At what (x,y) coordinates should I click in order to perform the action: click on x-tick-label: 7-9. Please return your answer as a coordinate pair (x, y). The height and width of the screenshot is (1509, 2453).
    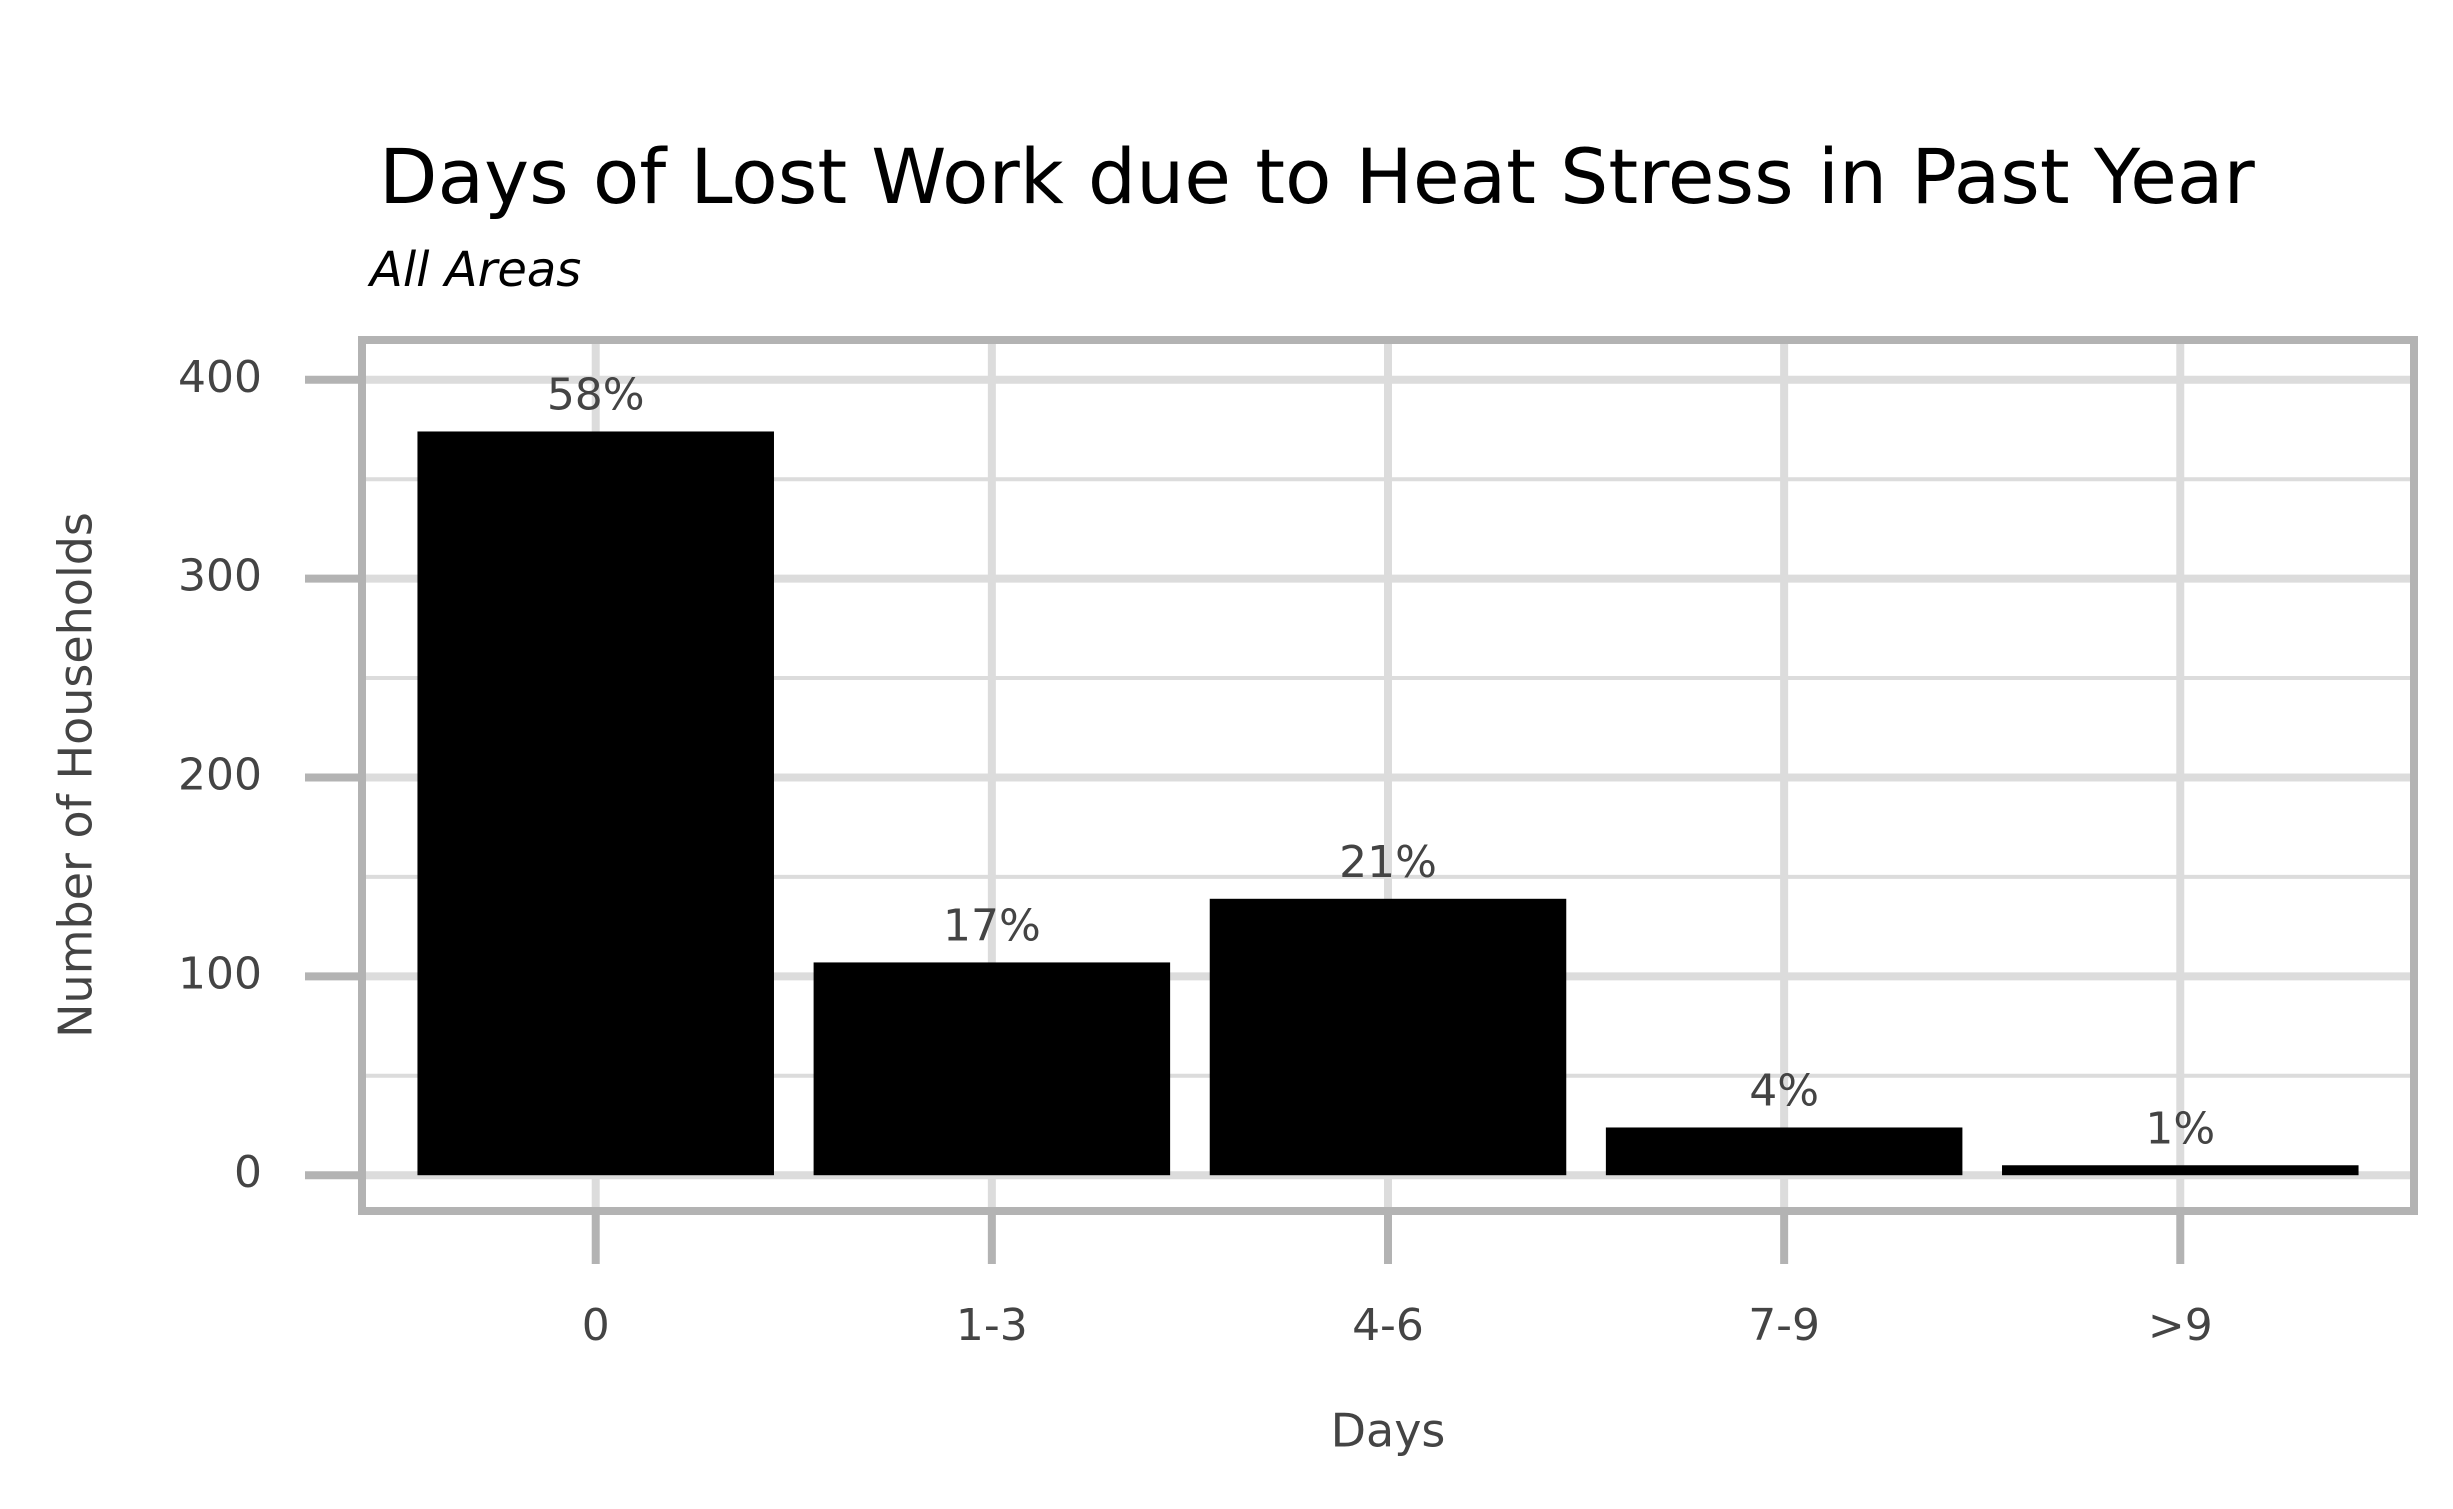
    Looking at the image, I should click on (1784, 1325).